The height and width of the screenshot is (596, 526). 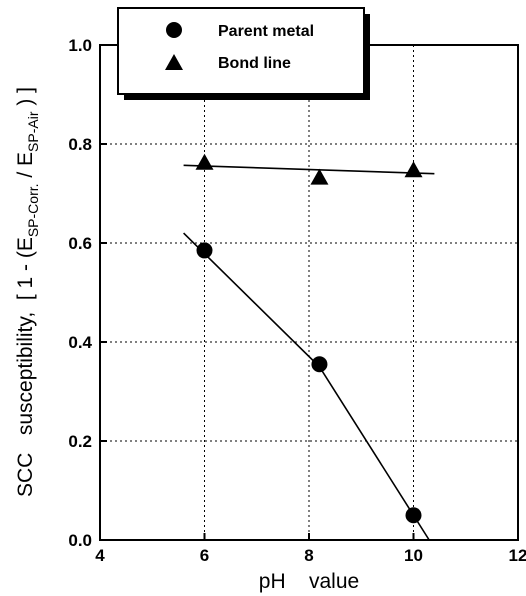 I want to click on legend-triangle-marker, so click(x=174, y=62).